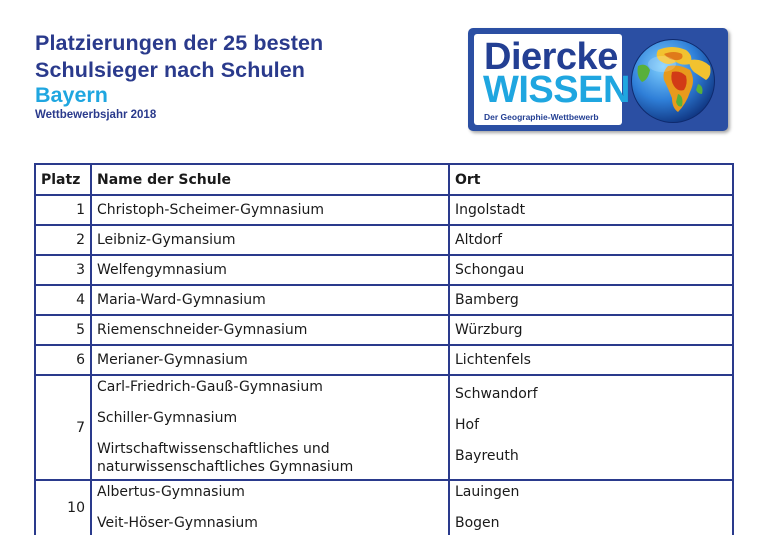  What do you see at coordinates (467, 425) in the screenshot?
I see `city-name: Hof` at bounding box center [467, 425].